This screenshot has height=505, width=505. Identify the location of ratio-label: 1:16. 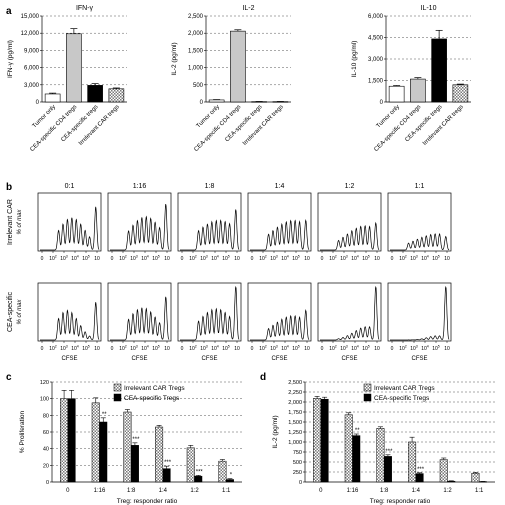
(140, 186).